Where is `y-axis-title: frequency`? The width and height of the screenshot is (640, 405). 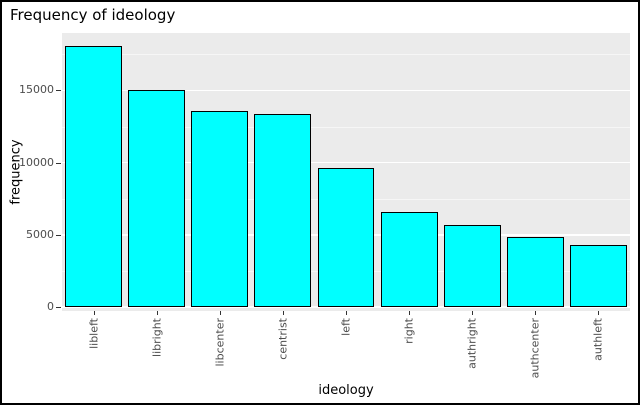
y-axis-title: frequency is located at coordinates (16, 172).